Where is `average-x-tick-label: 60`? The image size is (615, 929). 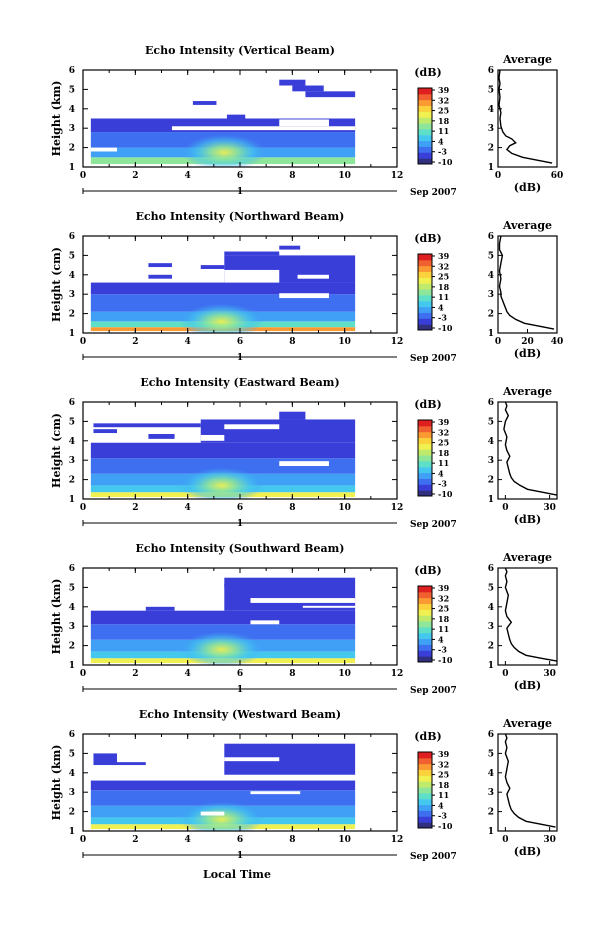
average-x-tick-label: 60 is located at coordinates (557, 176).